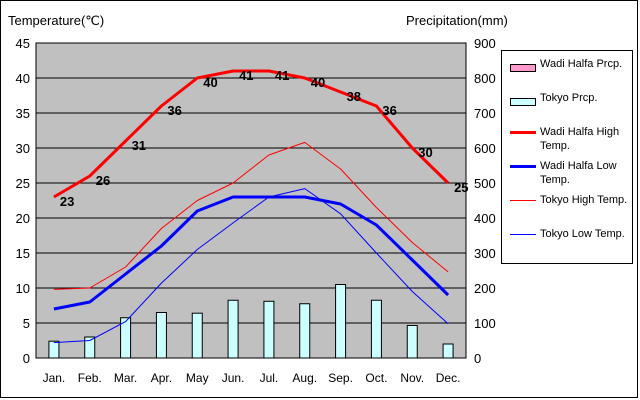 The width and height of the screenshot is (640, 400). What do you see at coordinates (90, 378) in the screenshot?
I see `x-tick-label: Feb.` at bounding box center [90, 378].